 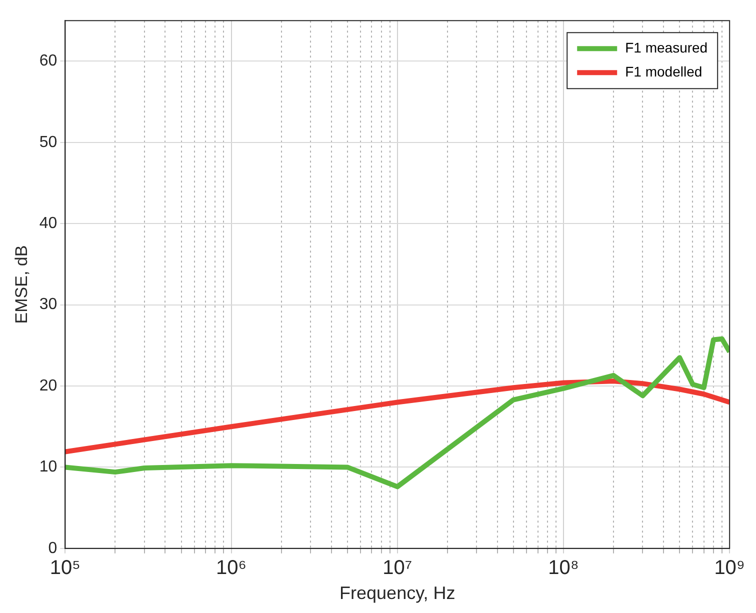 What do you see at coordinates (398, 593) in the screenshot?
I see `x-axis-title: Frequency, Hz` at bounding box center [398, 593].